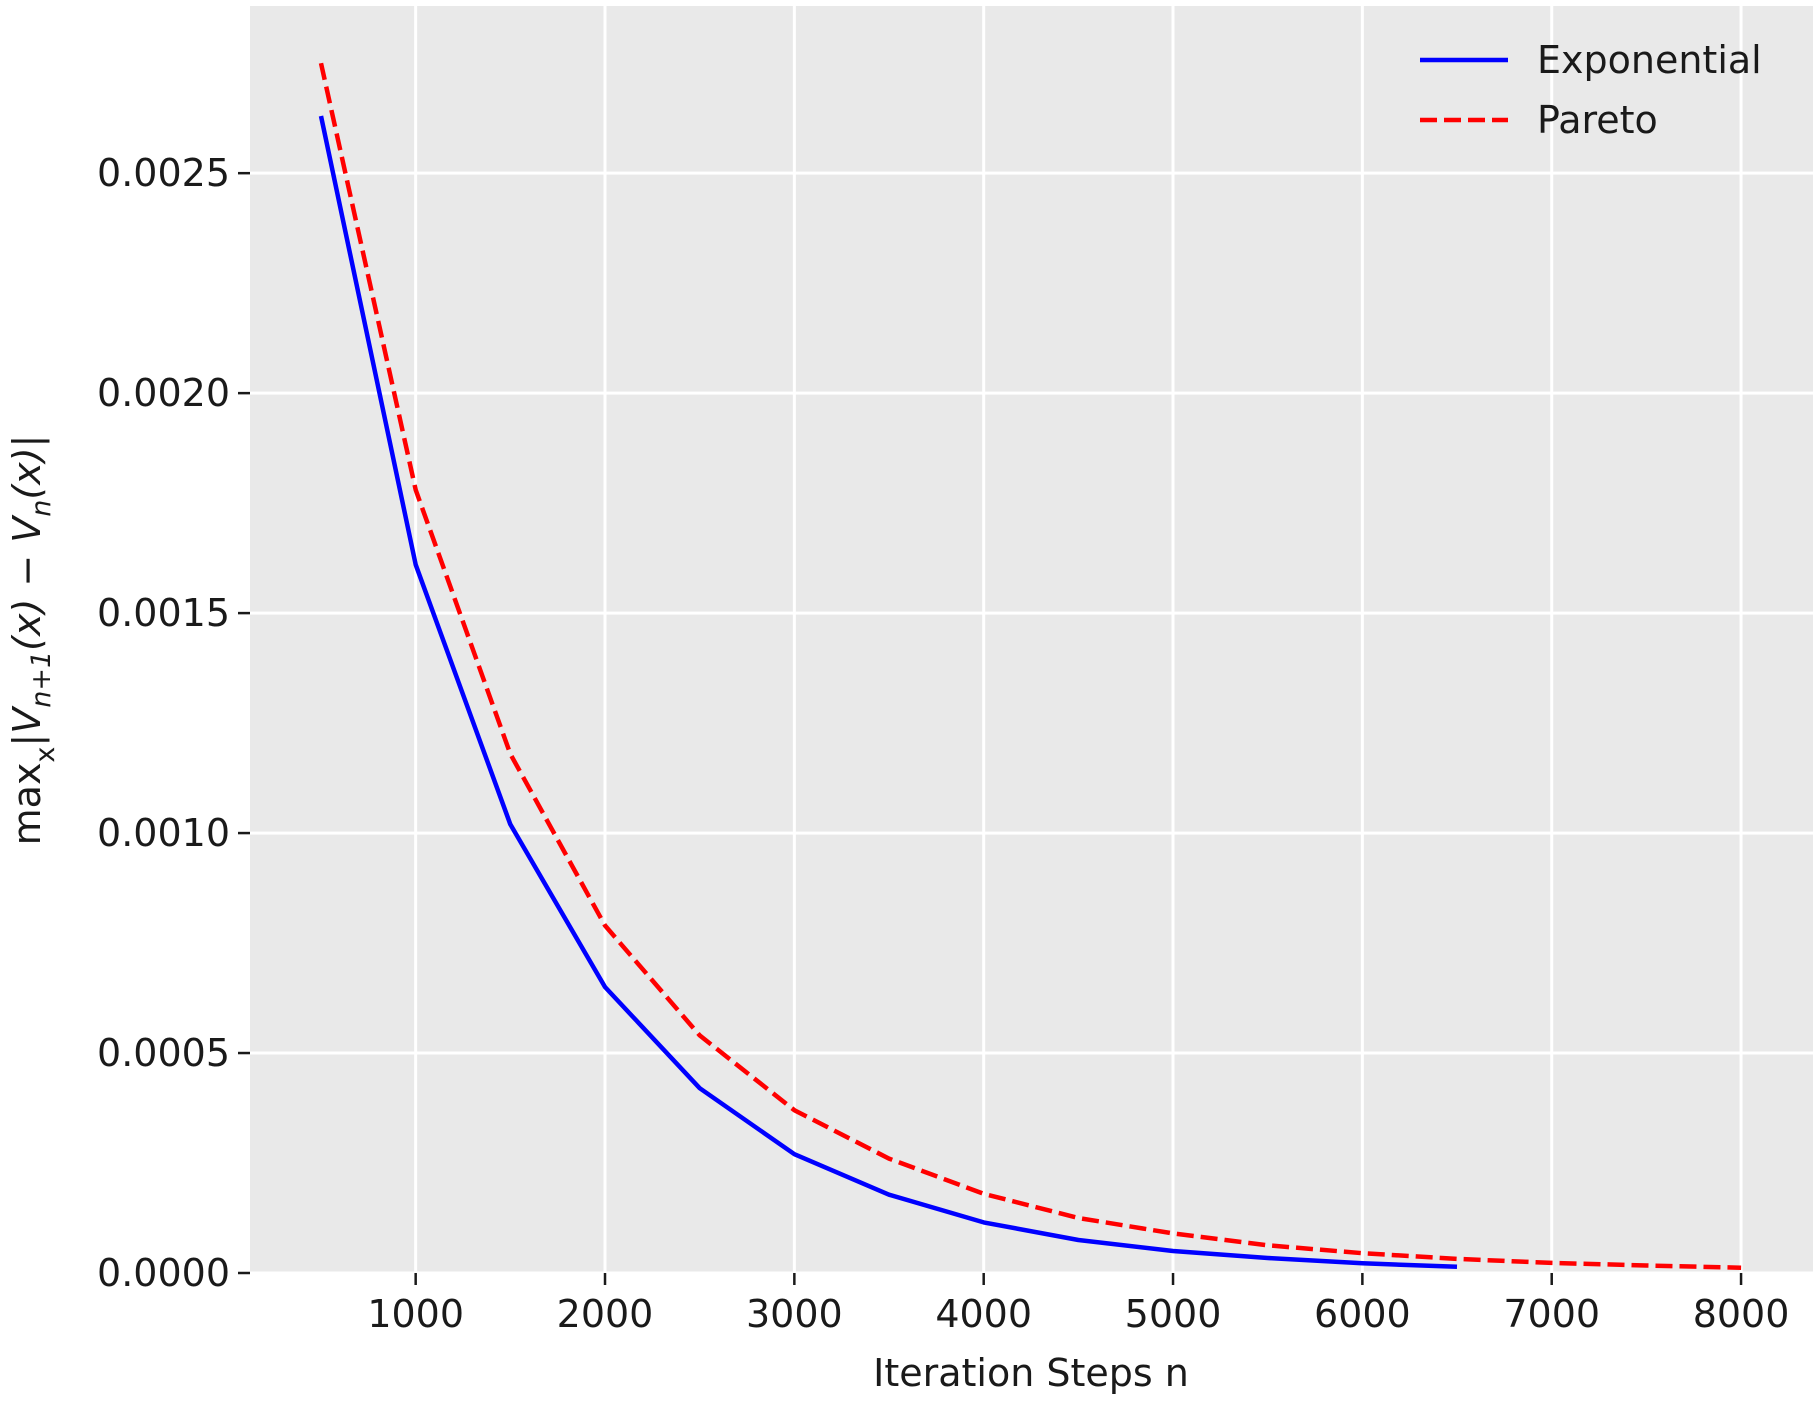 Image resolution: width=1819 pixels, height=1403 pixels. I want to click on x-tick-label: 8000, so click(1741, 1314).